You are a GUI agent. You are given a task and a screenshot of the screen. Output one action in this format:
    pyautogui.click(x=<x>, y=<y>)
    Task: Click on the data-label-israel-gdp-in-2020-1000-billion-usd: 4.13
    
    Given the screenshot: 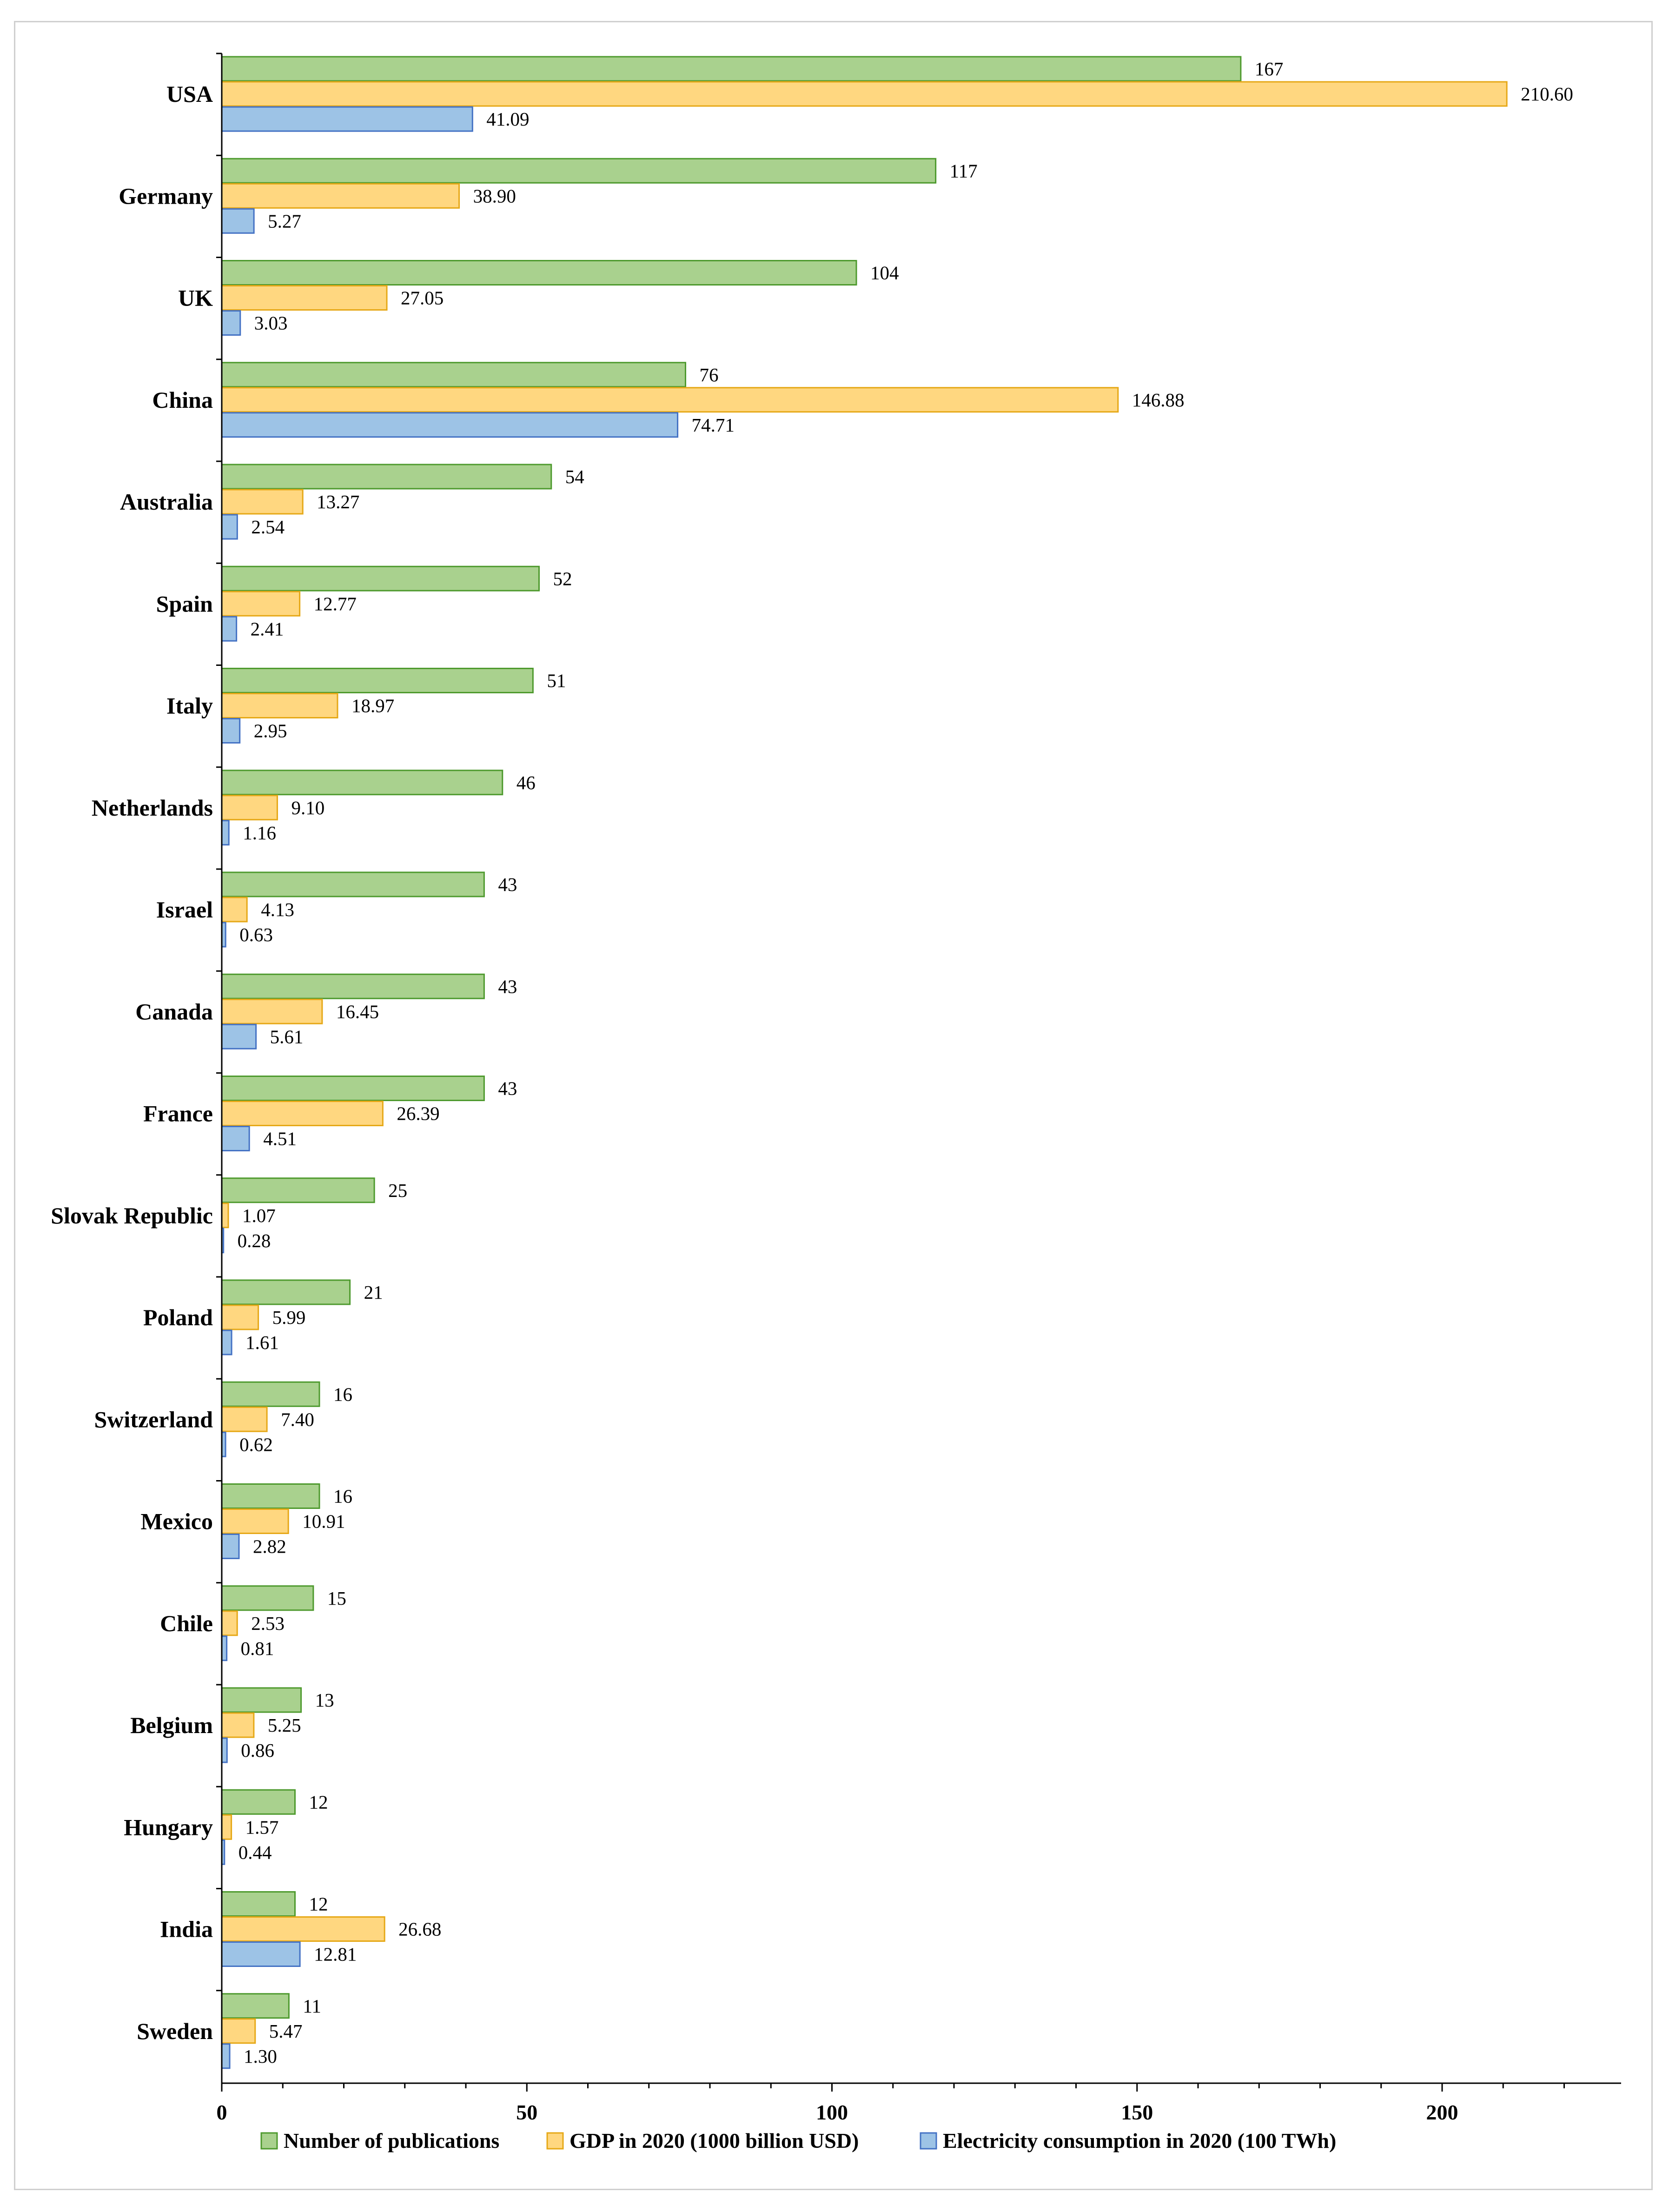 What is the action you would take?
    pyautogui.click(x=277, y=910)
    